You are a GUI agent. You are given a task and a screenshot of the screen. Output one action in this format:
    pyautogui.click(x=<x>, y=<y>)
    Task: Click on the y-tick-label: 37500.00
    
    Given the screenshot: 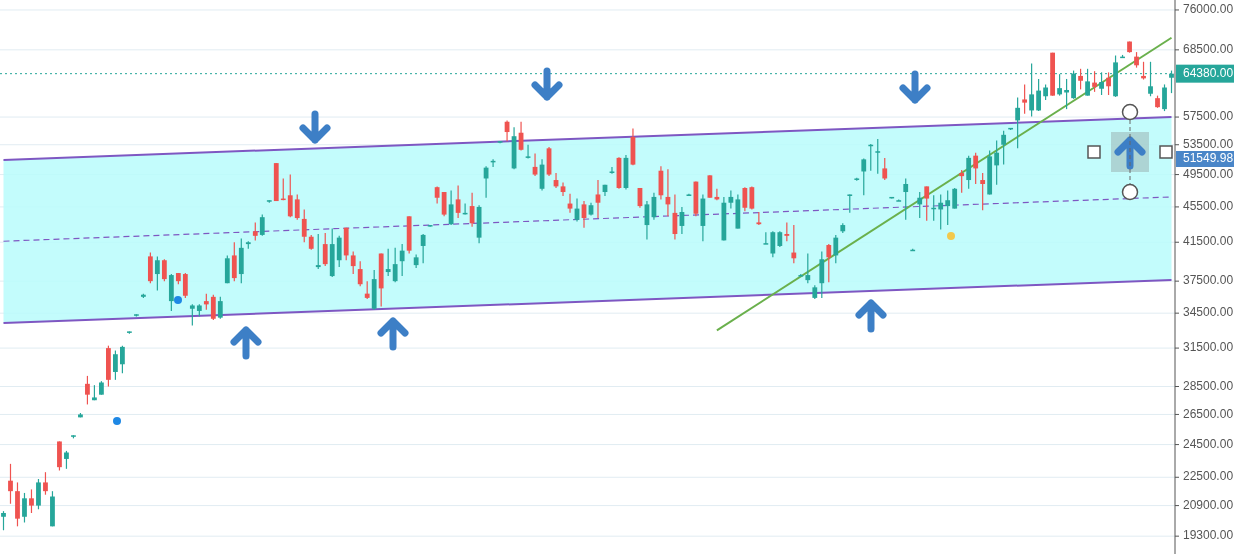 What is the action you would take?
    pyautogui.click(x=1208, y=280)
    